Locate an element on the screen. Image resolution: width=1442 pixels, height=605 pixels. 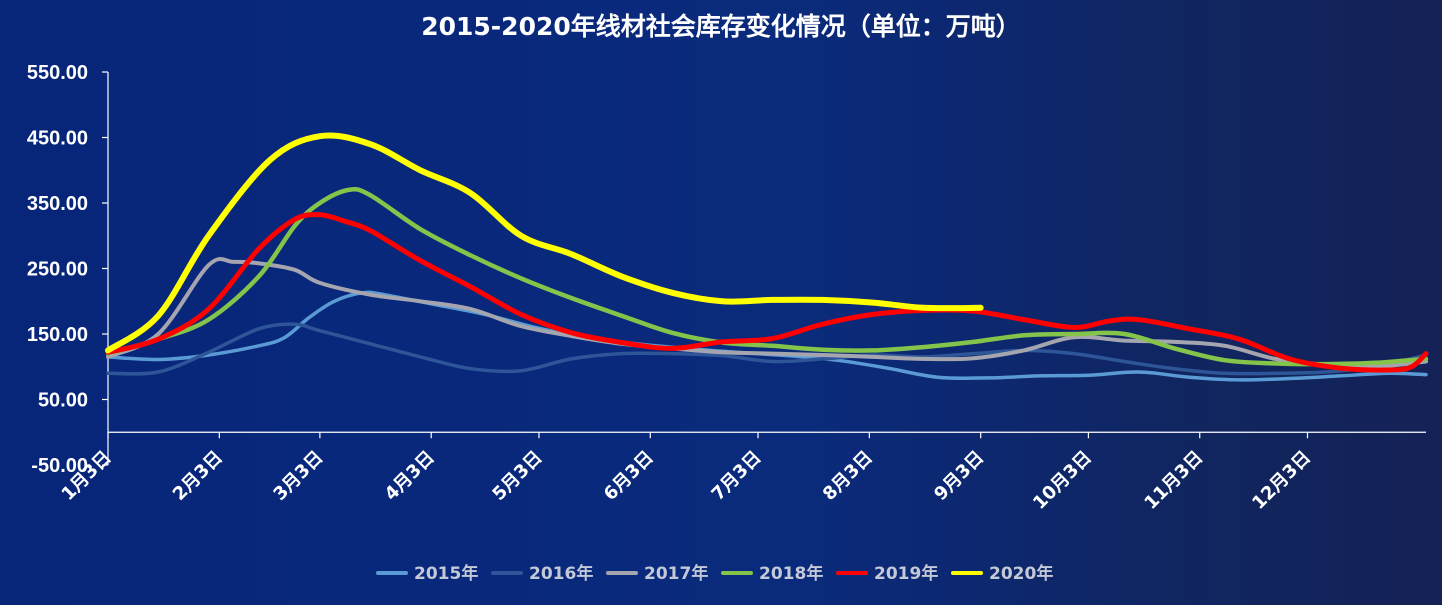
x-tick-label: 8月3日 is located at coordinates (848, 476).